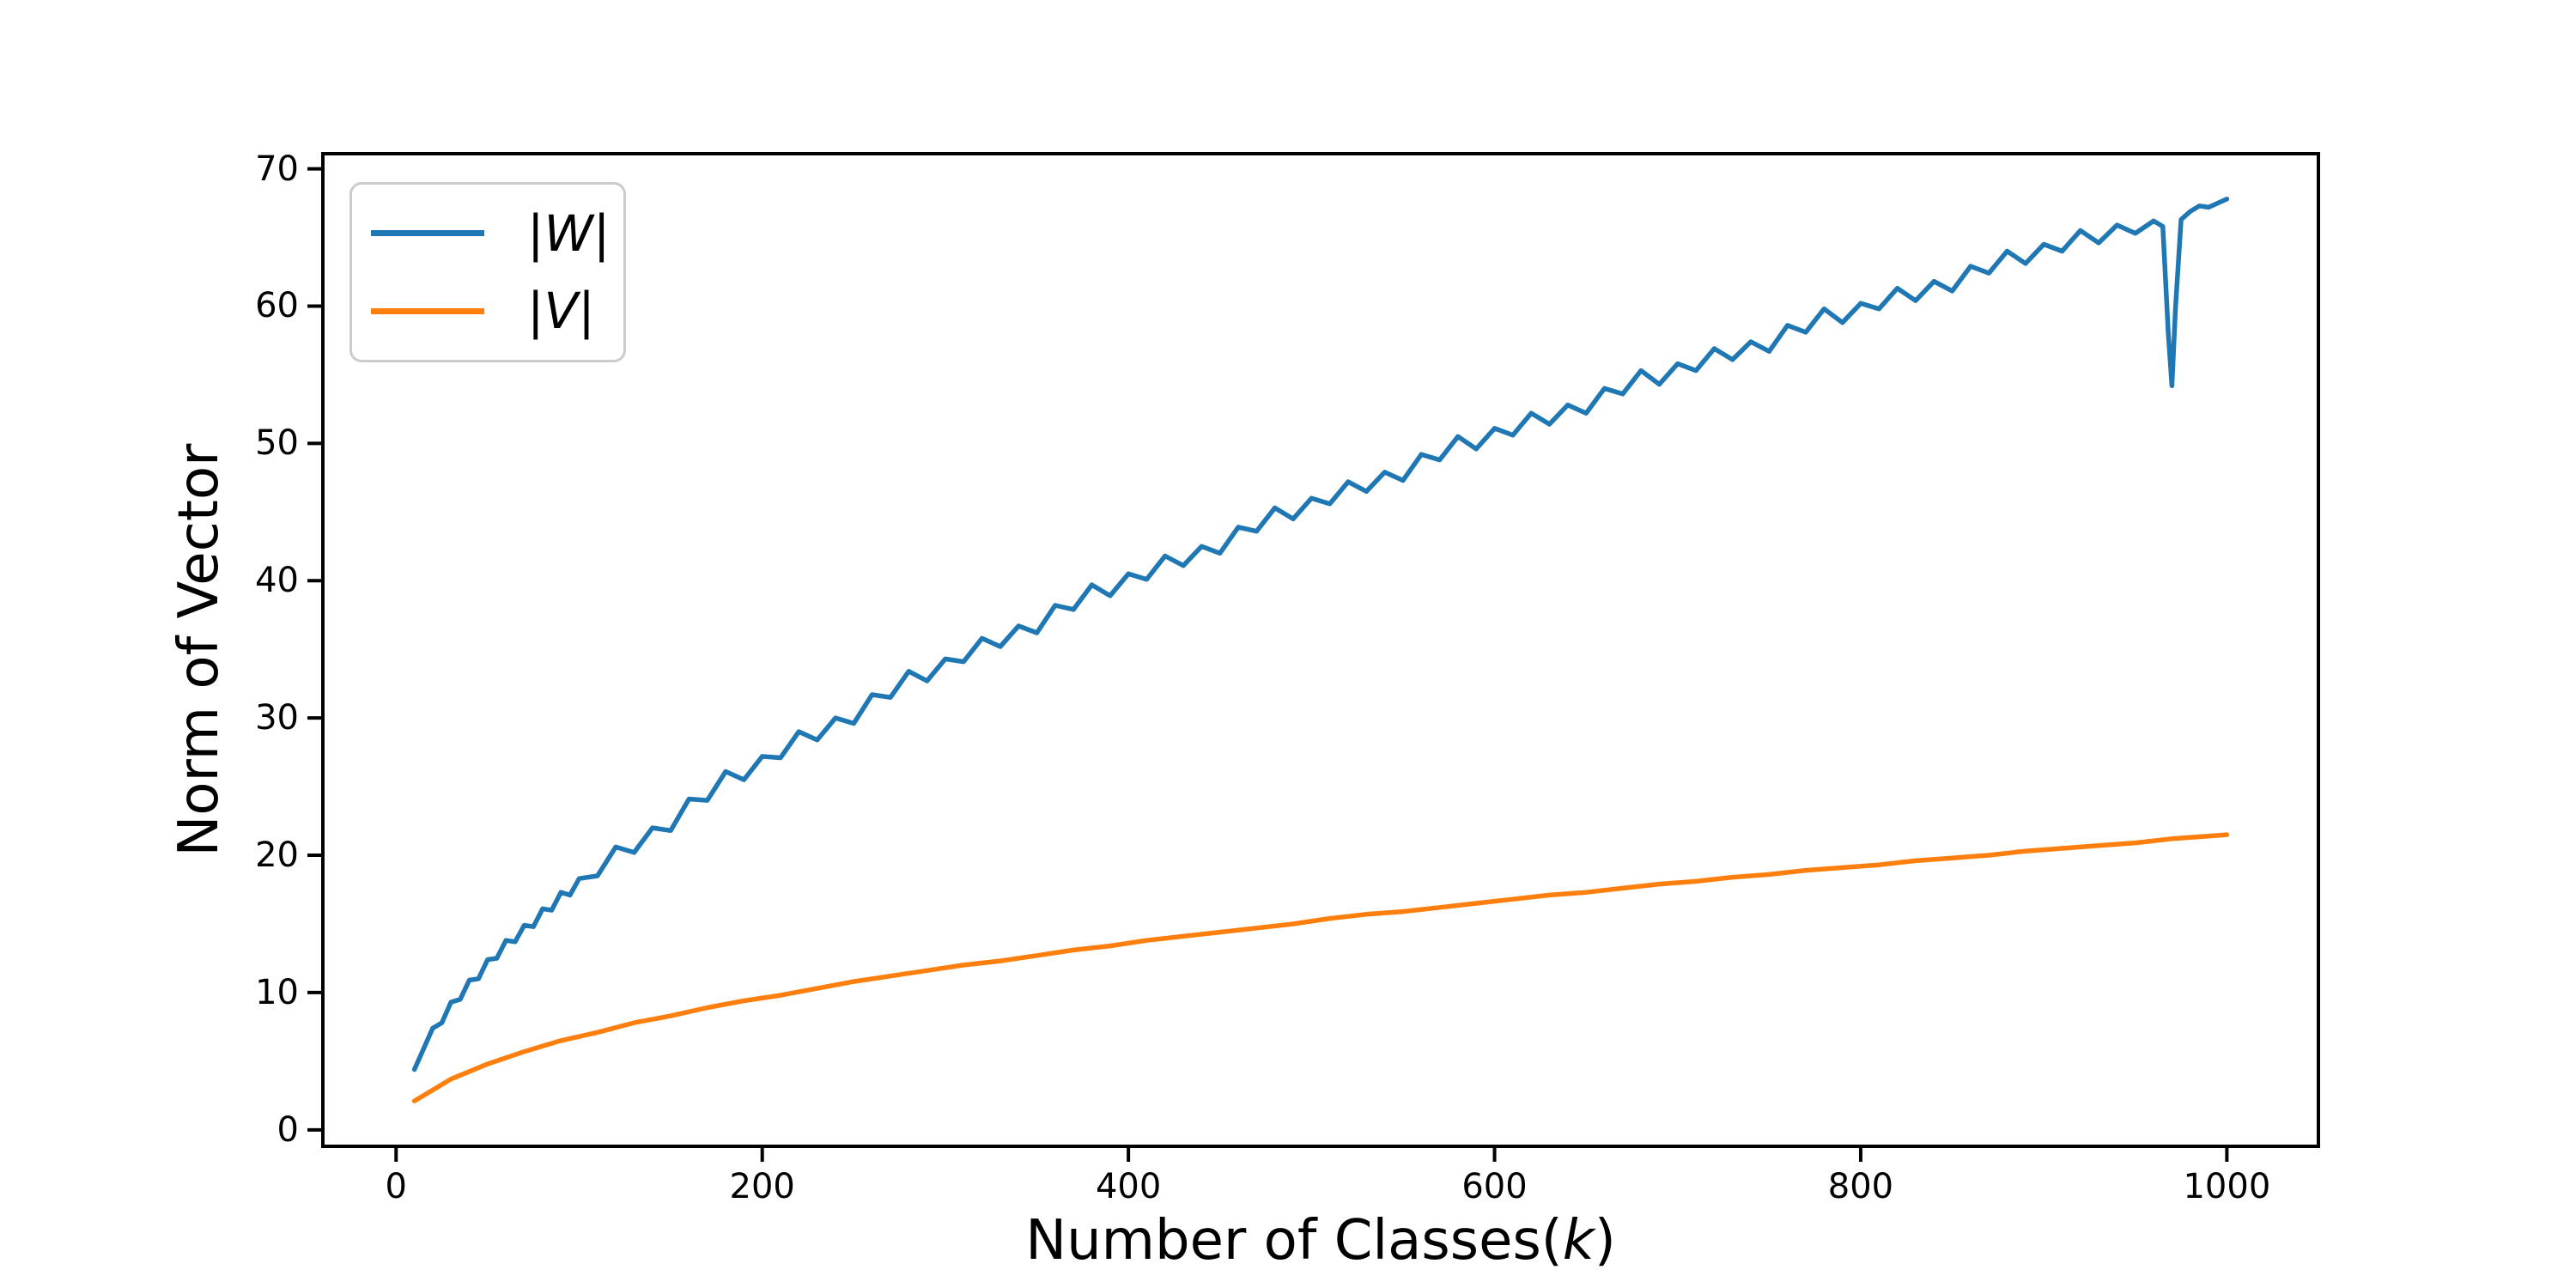 Image resolution: width=2576 pixels, height=1288 pixels. I want to click on x-tick-label-200: 200, so click(762, 1186).